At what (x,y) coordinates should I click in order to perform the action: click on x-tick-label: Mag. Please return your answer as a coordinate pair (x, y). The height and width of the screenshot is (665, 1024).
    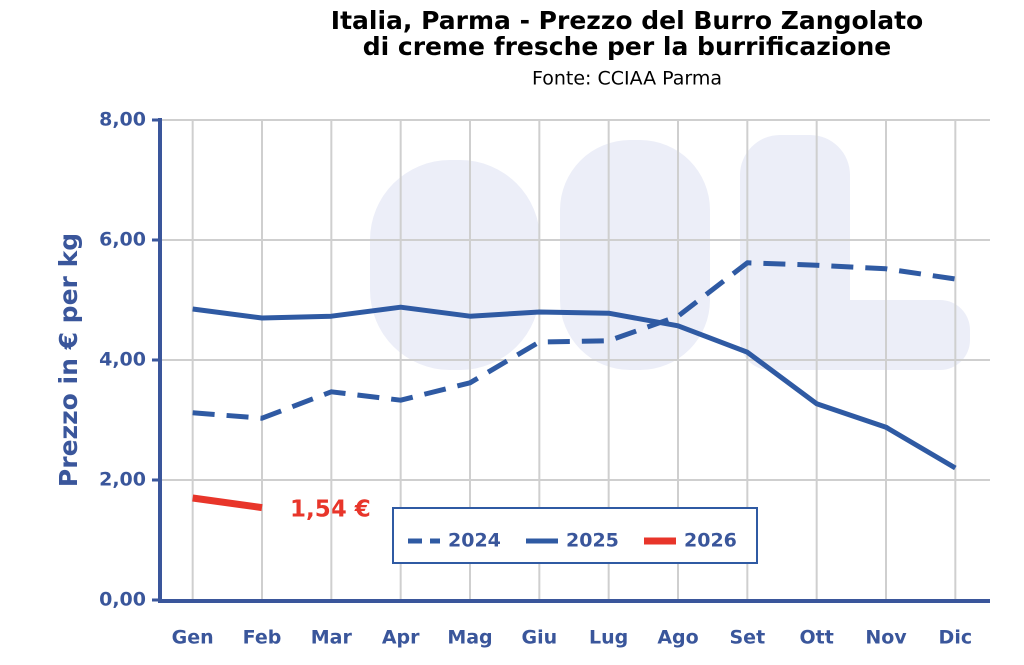
    Looking at the image, I should click on (469, 638).